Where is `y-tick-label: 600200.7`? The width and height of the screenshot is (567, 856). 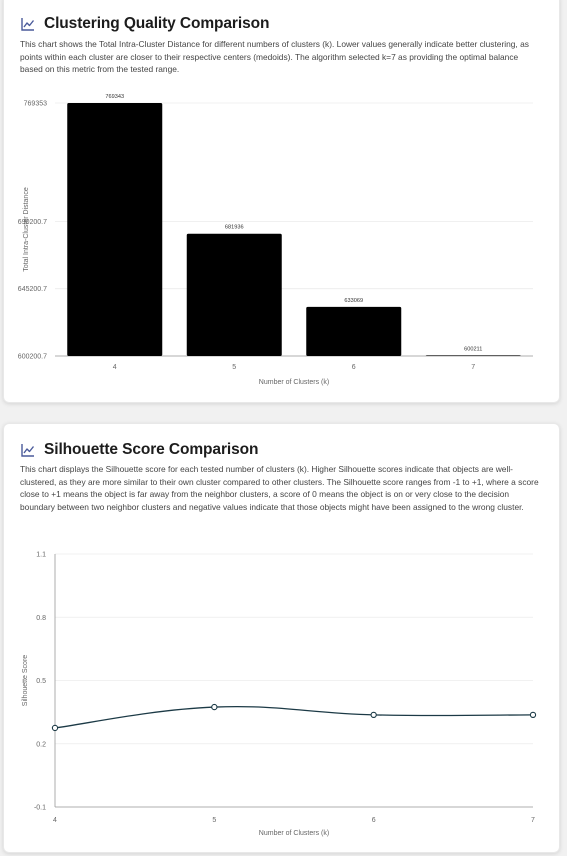 y-tick-label: 600200.7 is located at coordinates (32, 357).